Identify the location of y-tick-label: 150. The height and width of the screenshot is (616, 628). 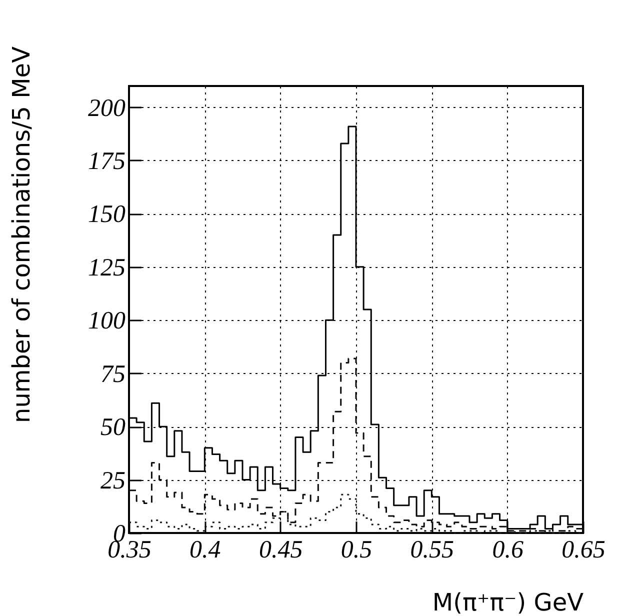
(107, 214).